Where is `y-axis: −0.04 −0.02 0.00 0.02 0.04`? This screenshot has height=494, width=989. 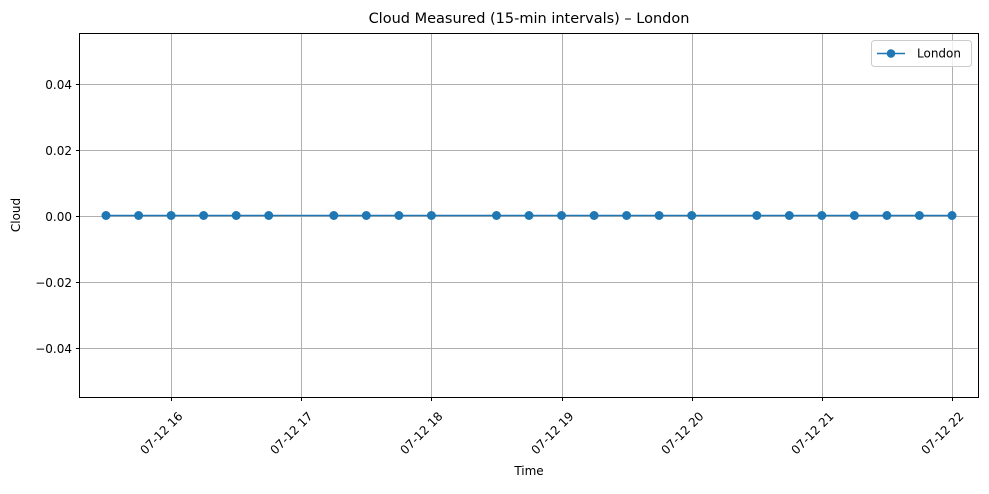 y-axis: −0.04 −0.02 0.00 0.02 0.04 is located at coordinates (57, 217).